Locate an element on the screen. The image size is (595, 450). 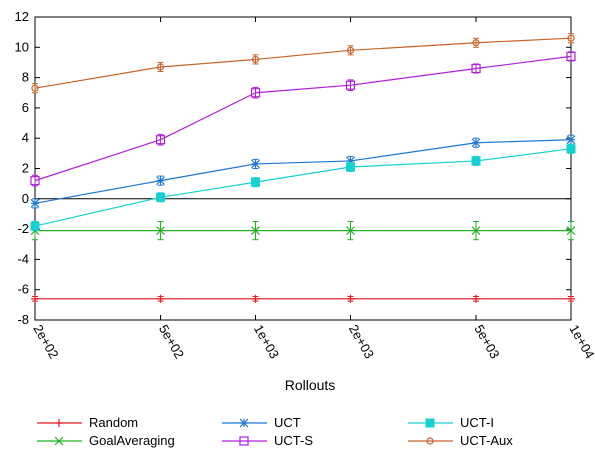
y-tick-label: -8 is located at coordinates (23, 319).